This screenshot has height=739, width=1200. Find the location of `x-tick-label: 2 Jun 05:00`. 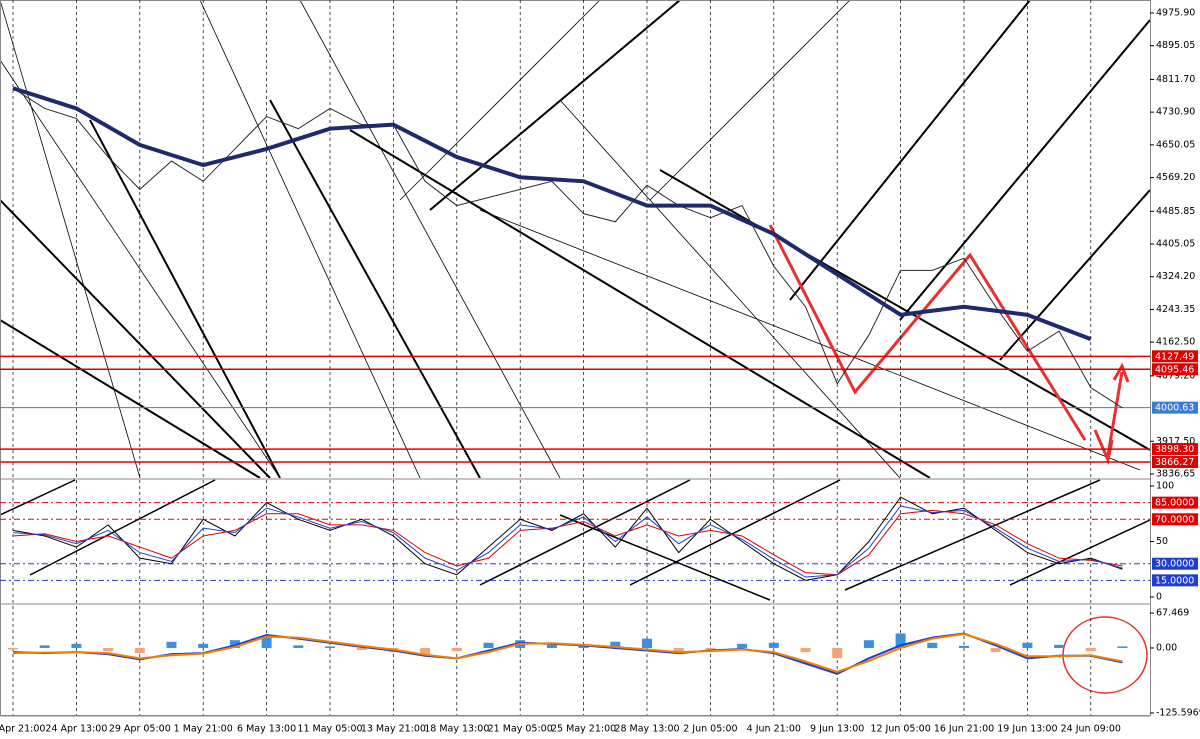

x-tick-label: 2 Jun 05:00 is located at coordinates (710, 729).